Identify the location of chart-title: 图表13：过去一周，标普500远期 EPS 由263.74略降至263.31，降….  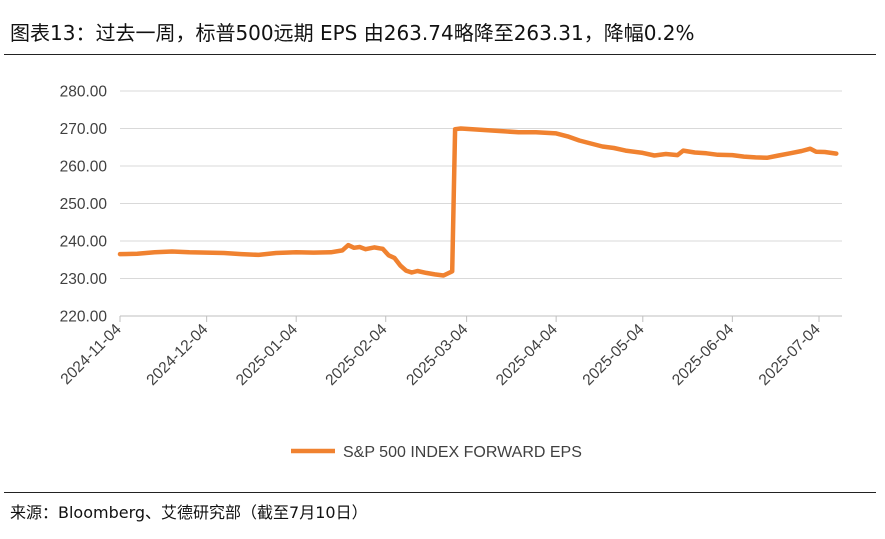
(352, 33).